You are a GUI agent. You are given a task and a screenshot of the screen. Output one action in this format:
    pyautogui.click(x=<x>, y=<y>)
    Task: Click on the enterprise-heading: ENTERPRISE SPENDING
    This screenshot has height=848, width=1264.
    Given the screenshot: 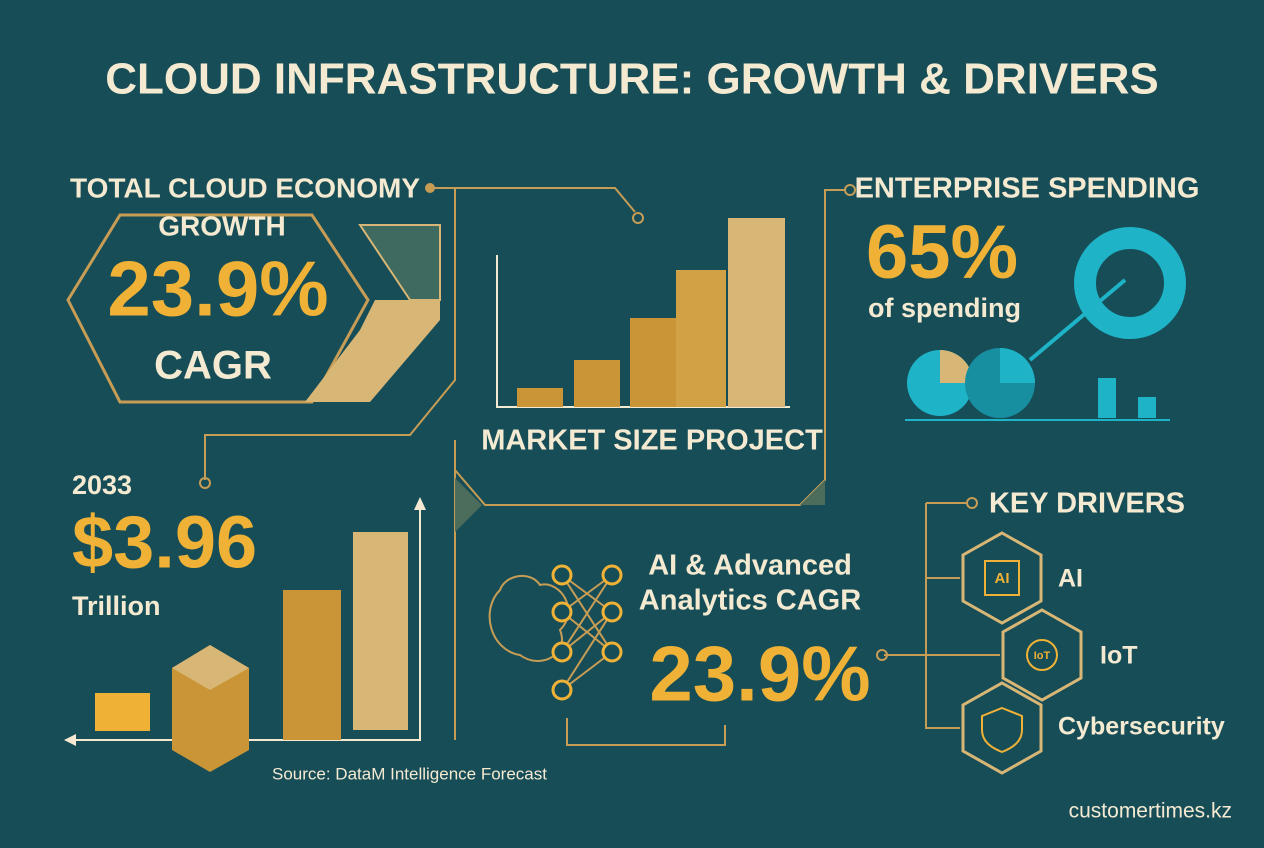 What is the action you would take?
    pyautogui.click(x=1027, y=189)
    